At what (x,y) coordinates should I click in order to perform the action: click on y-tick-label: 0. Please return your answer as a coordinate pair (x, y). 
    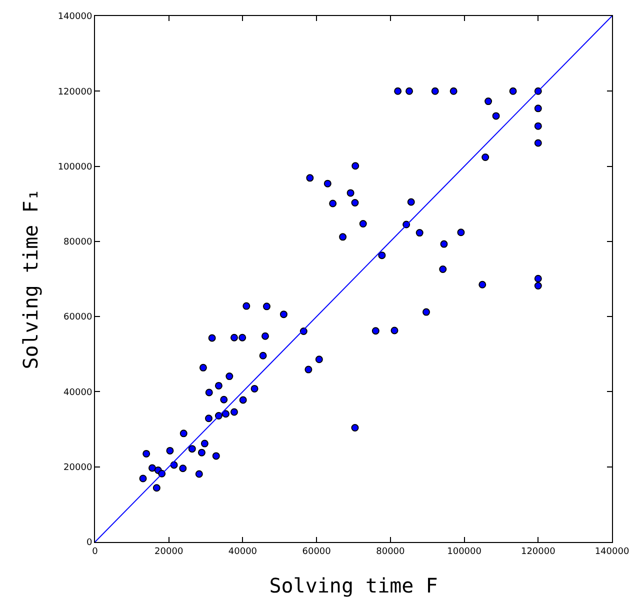
    Looking at the image, I should click on (89, 543).